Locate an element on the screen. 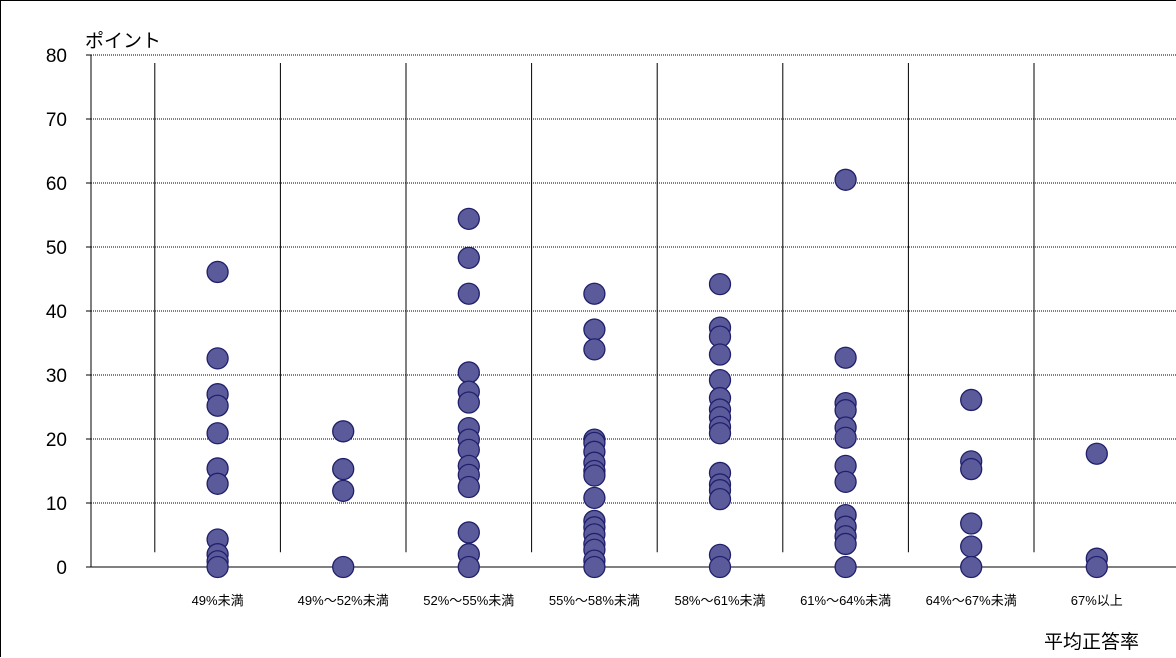 Image resolution: width=1176 pixels, height=658 pixels. y-tick-label: 70 is located at coordinates (56, 120).